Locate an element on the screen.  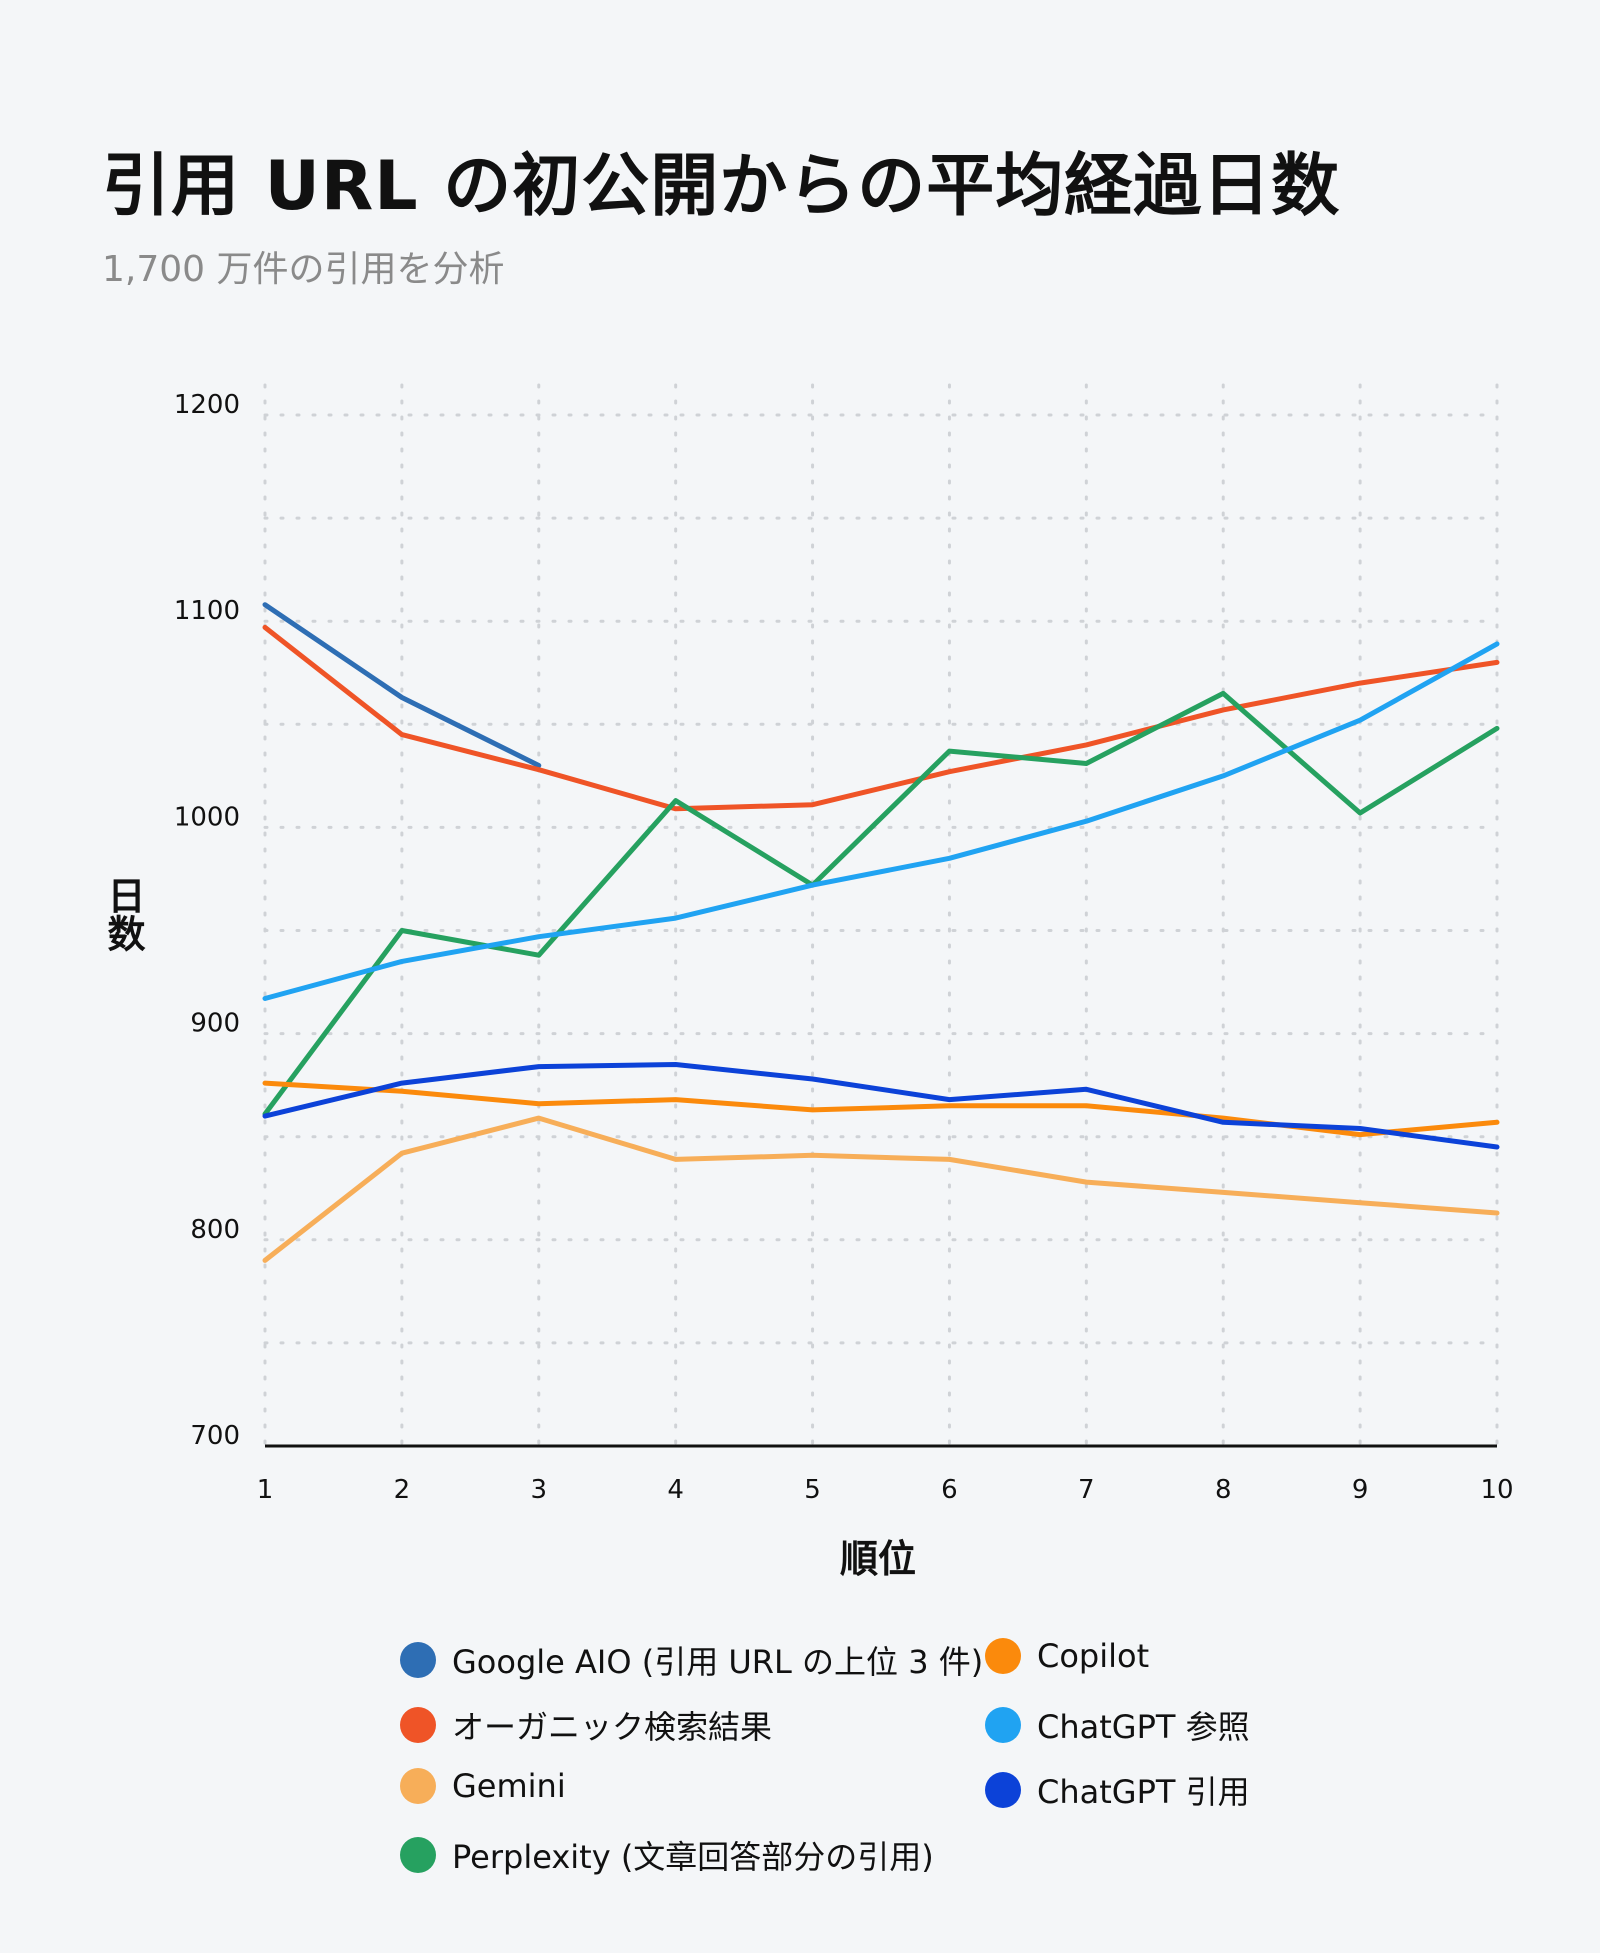
x-tick-label: 4 is located at coordinates (675, 1490).